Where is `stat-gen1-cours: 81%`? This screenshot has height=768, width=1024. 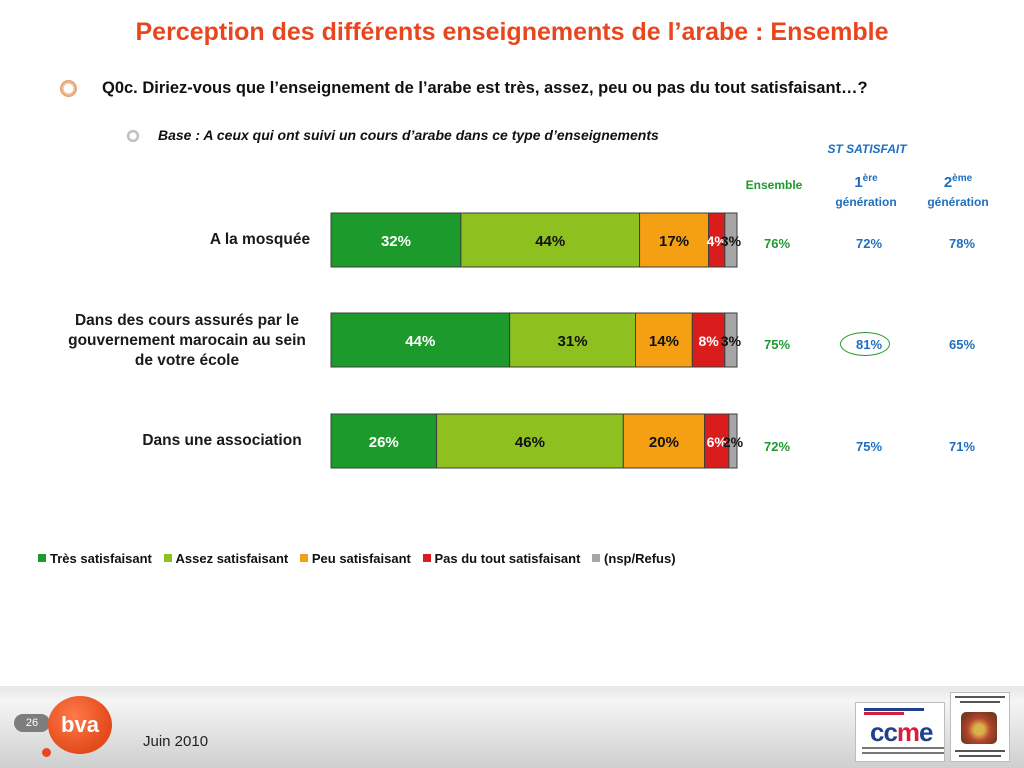
stat-gen1-cours: 81% is located at coordinates (869, 344).